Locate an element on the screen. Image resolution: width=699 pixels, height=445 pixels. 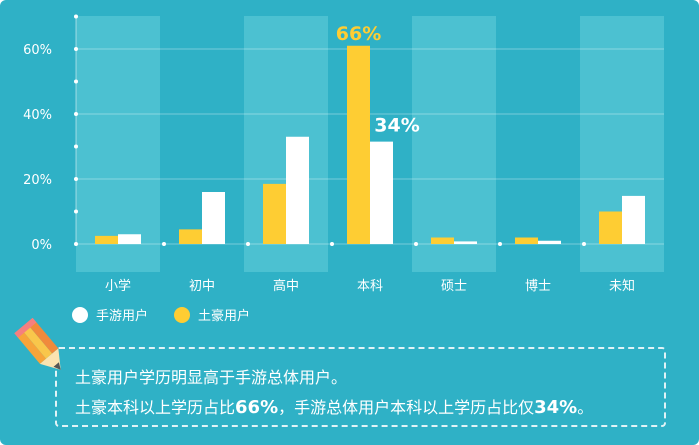
y-tick-label: 0% is located at coordinates (41, 245).